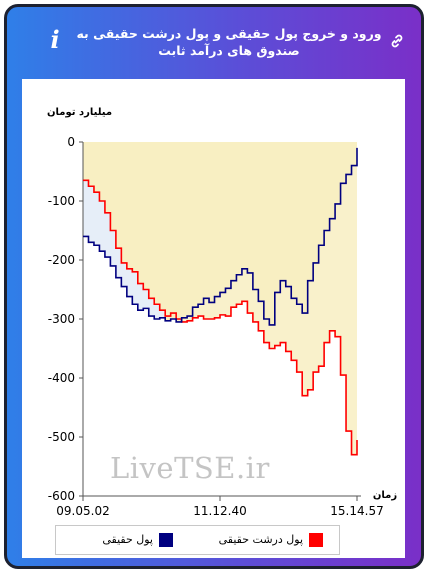 Image resolution: width=428 pixels, height=573 pixels. Describe the element at coordinates (61, 319) in the screenshot. I see `y-tick-label: -300` at that location.